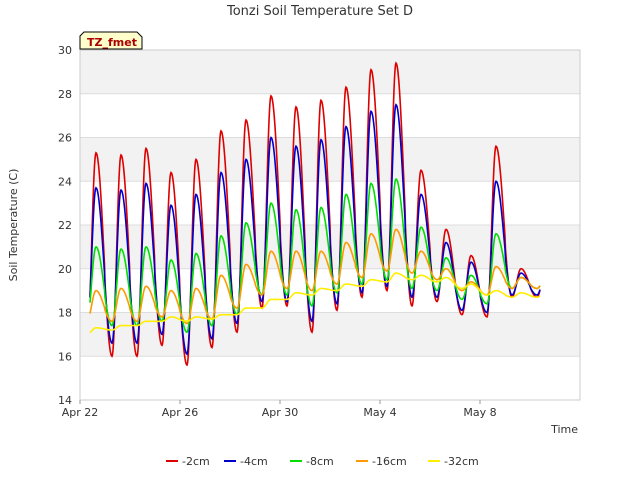 The height and width of the screenshot is (480, 640). What do you see at coordinates (80, 412) in the screenshot?
I see `x-tick-label: Apr 22` at bounding box center [80, 412].